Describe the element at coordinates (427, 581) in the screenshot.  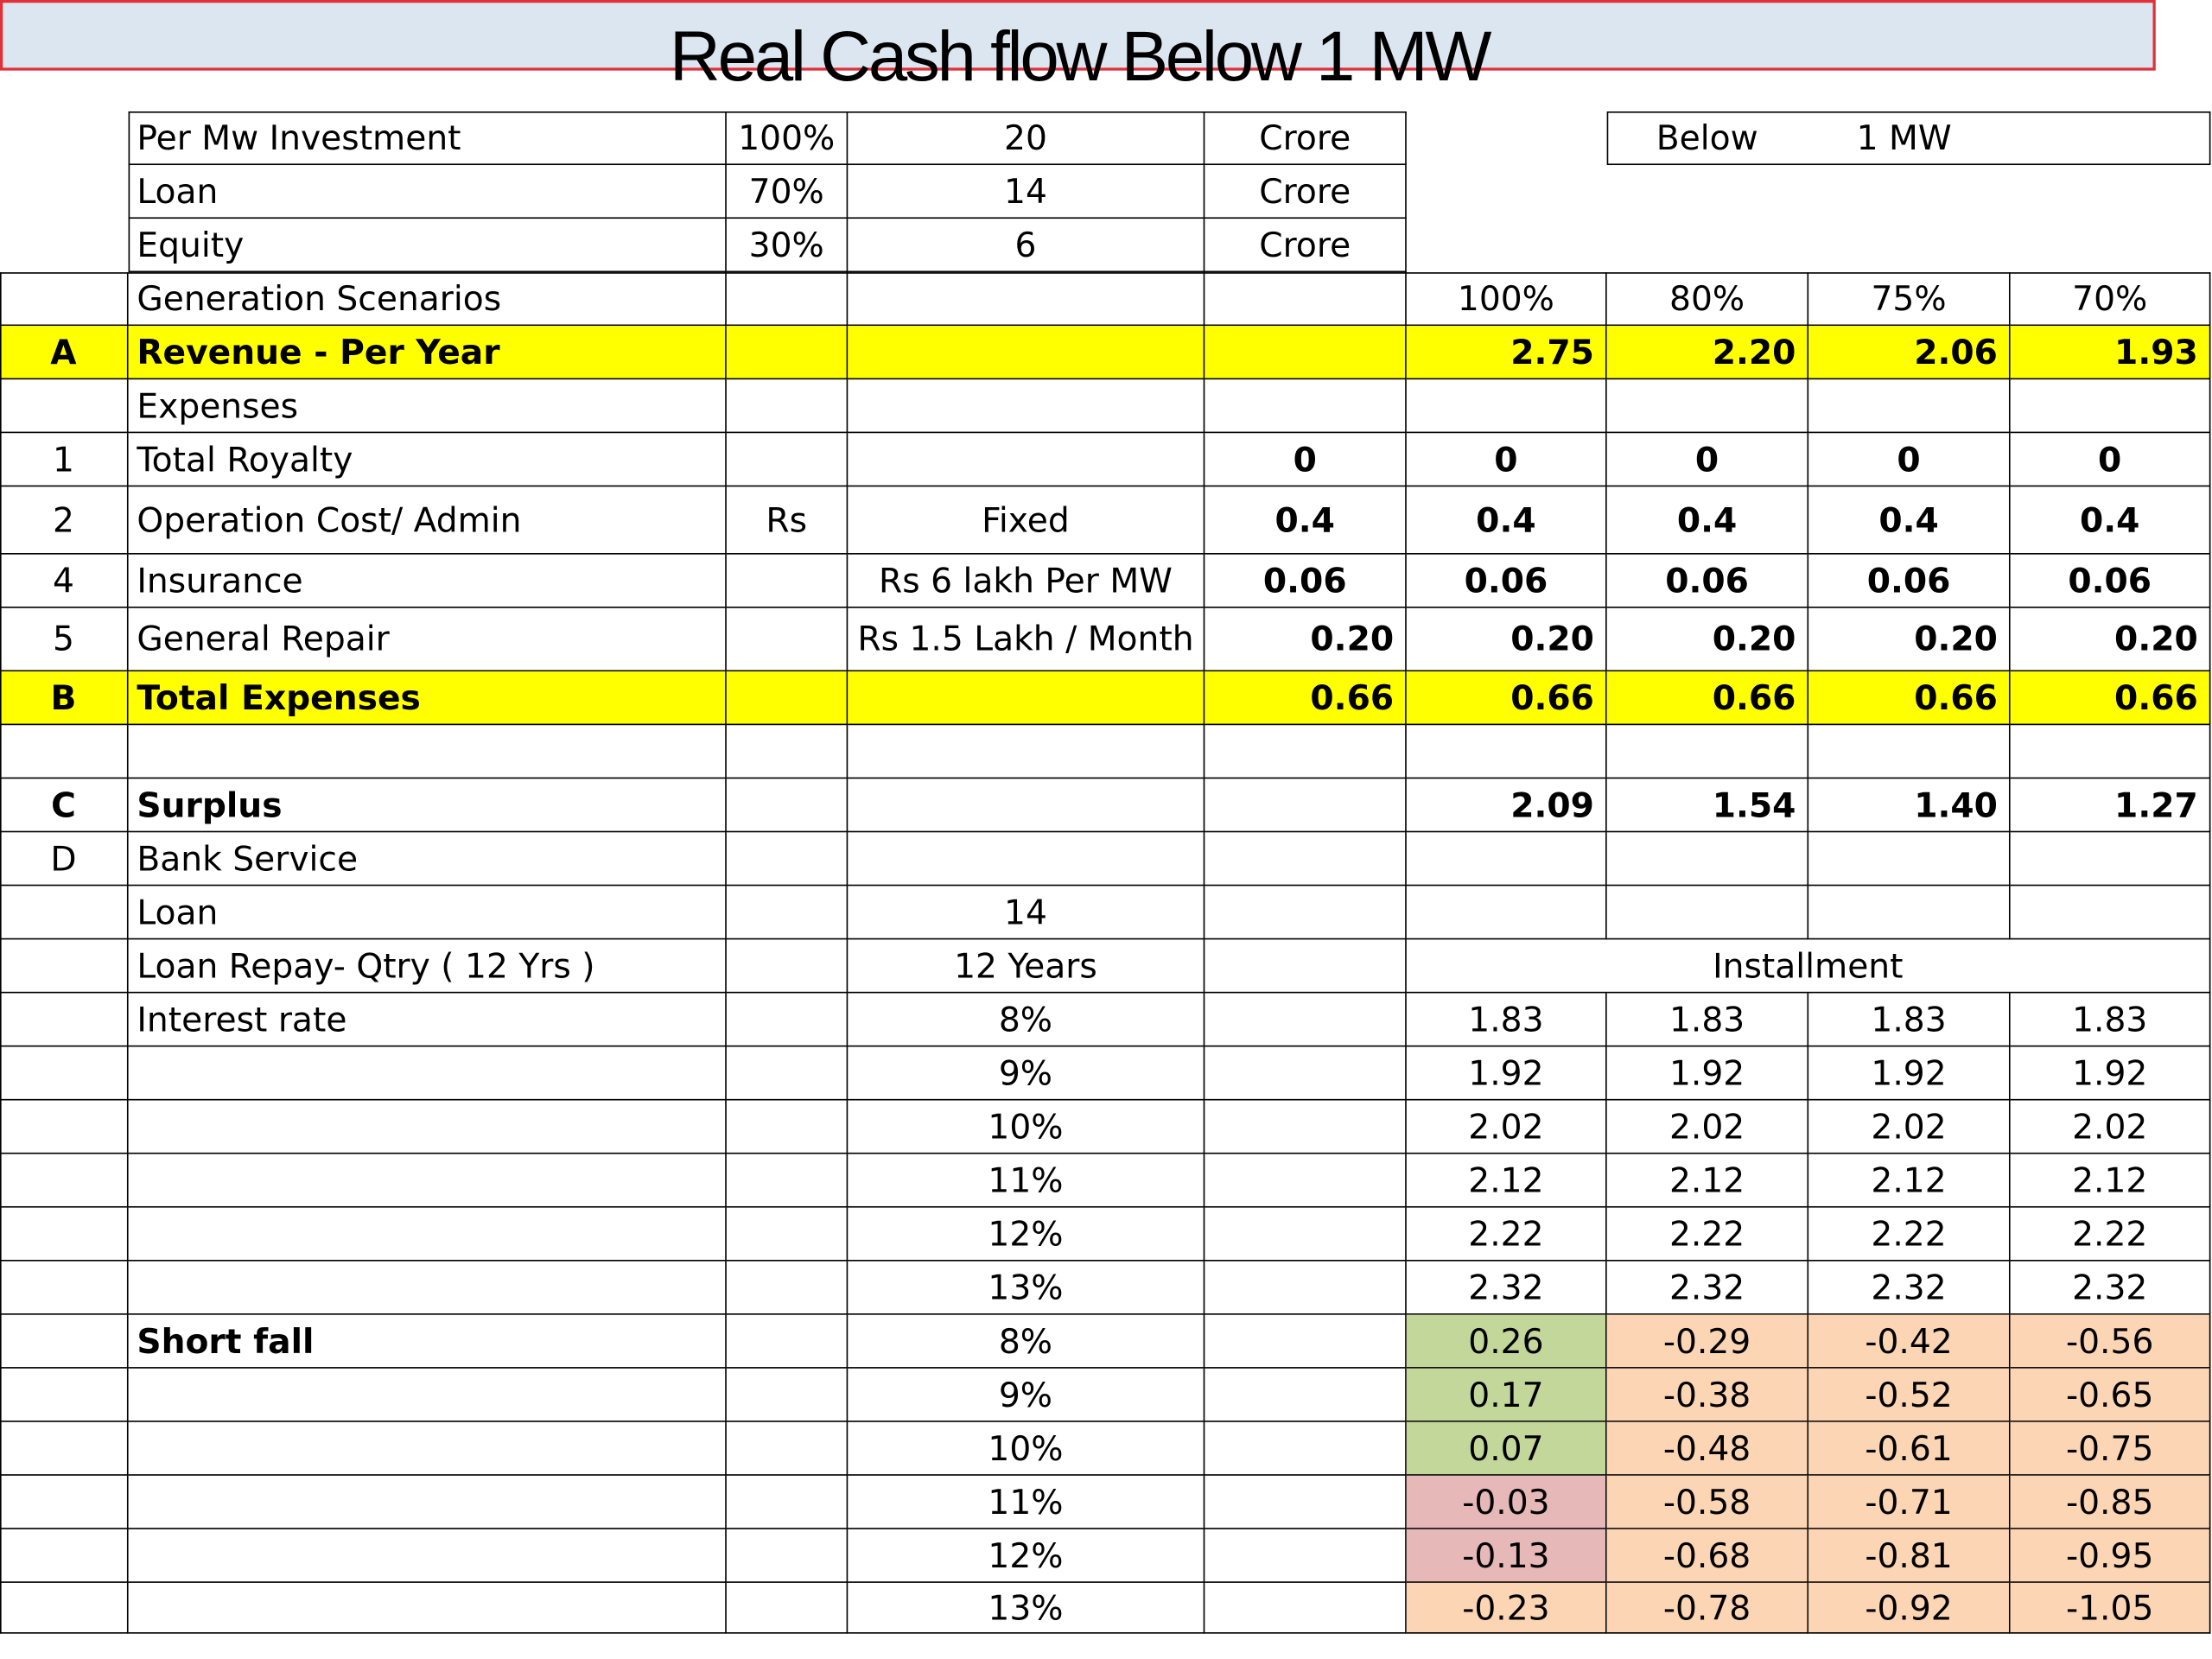
I see `expense-label: Insurance` at that location.